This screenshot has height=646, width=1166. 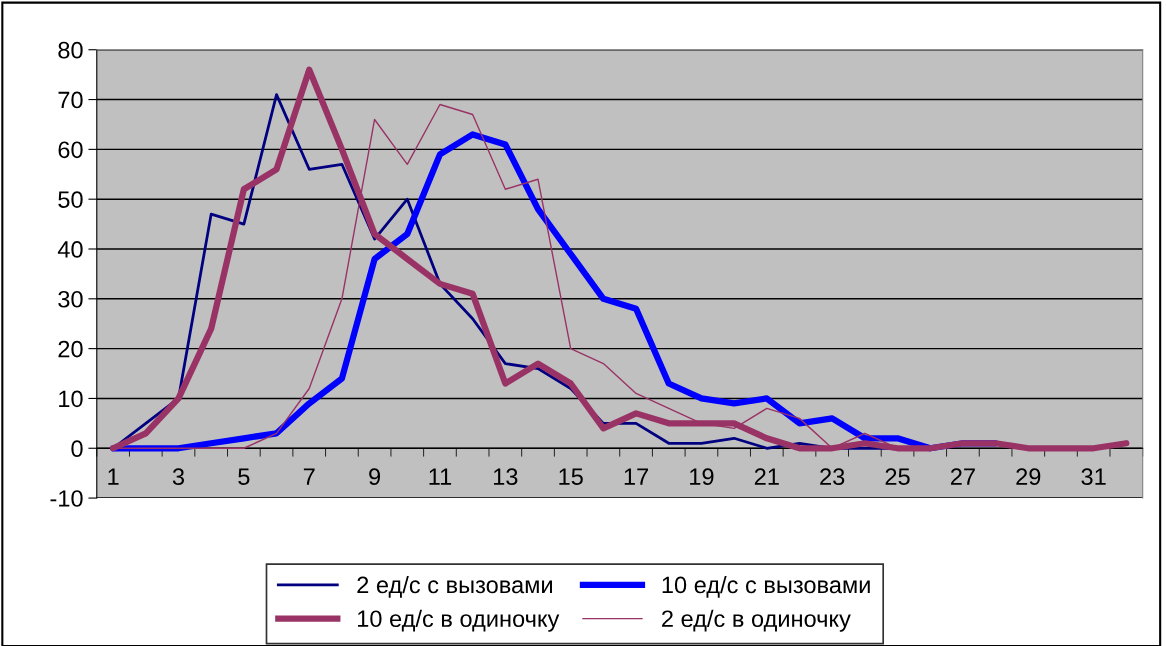 What do you see at coordinates (766, 476) in the screenshot?
I see `x-tick-label: 21` at bounding box center [766, 476].